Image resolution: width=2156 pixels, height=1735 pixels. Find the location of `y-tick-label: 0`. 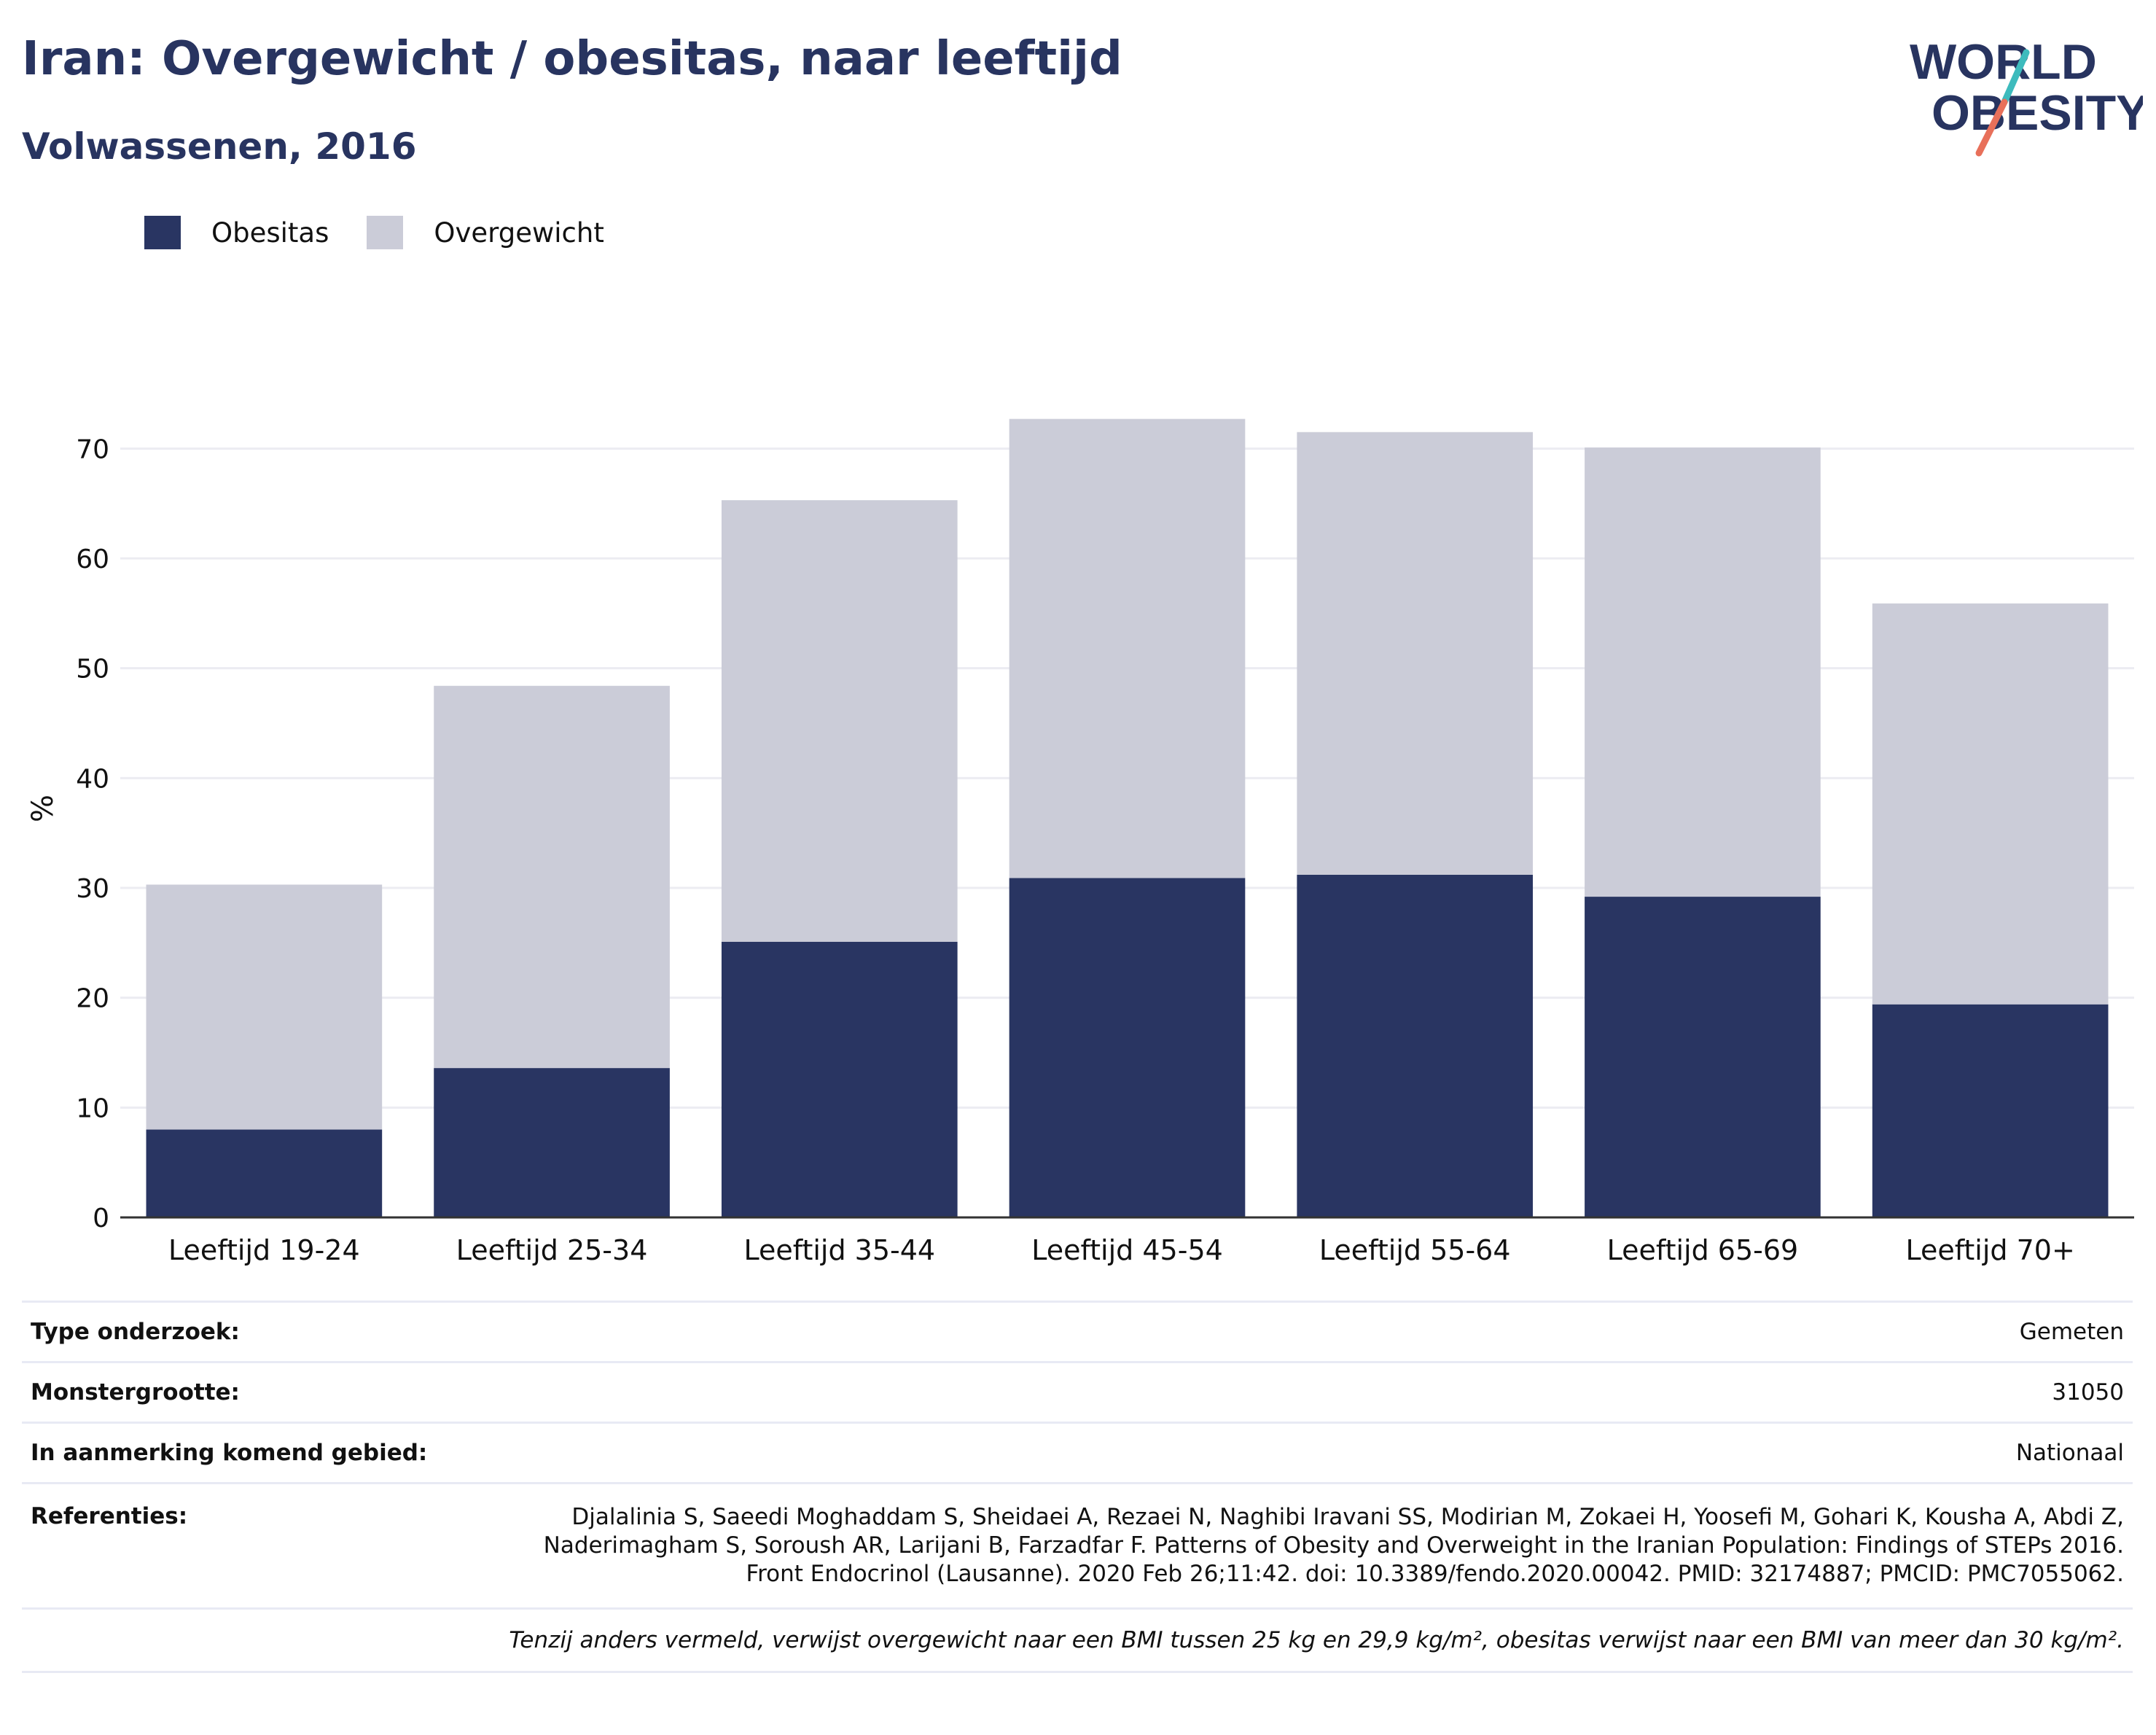

y-tick-label: 0 is located at coordinates (101, 1218).